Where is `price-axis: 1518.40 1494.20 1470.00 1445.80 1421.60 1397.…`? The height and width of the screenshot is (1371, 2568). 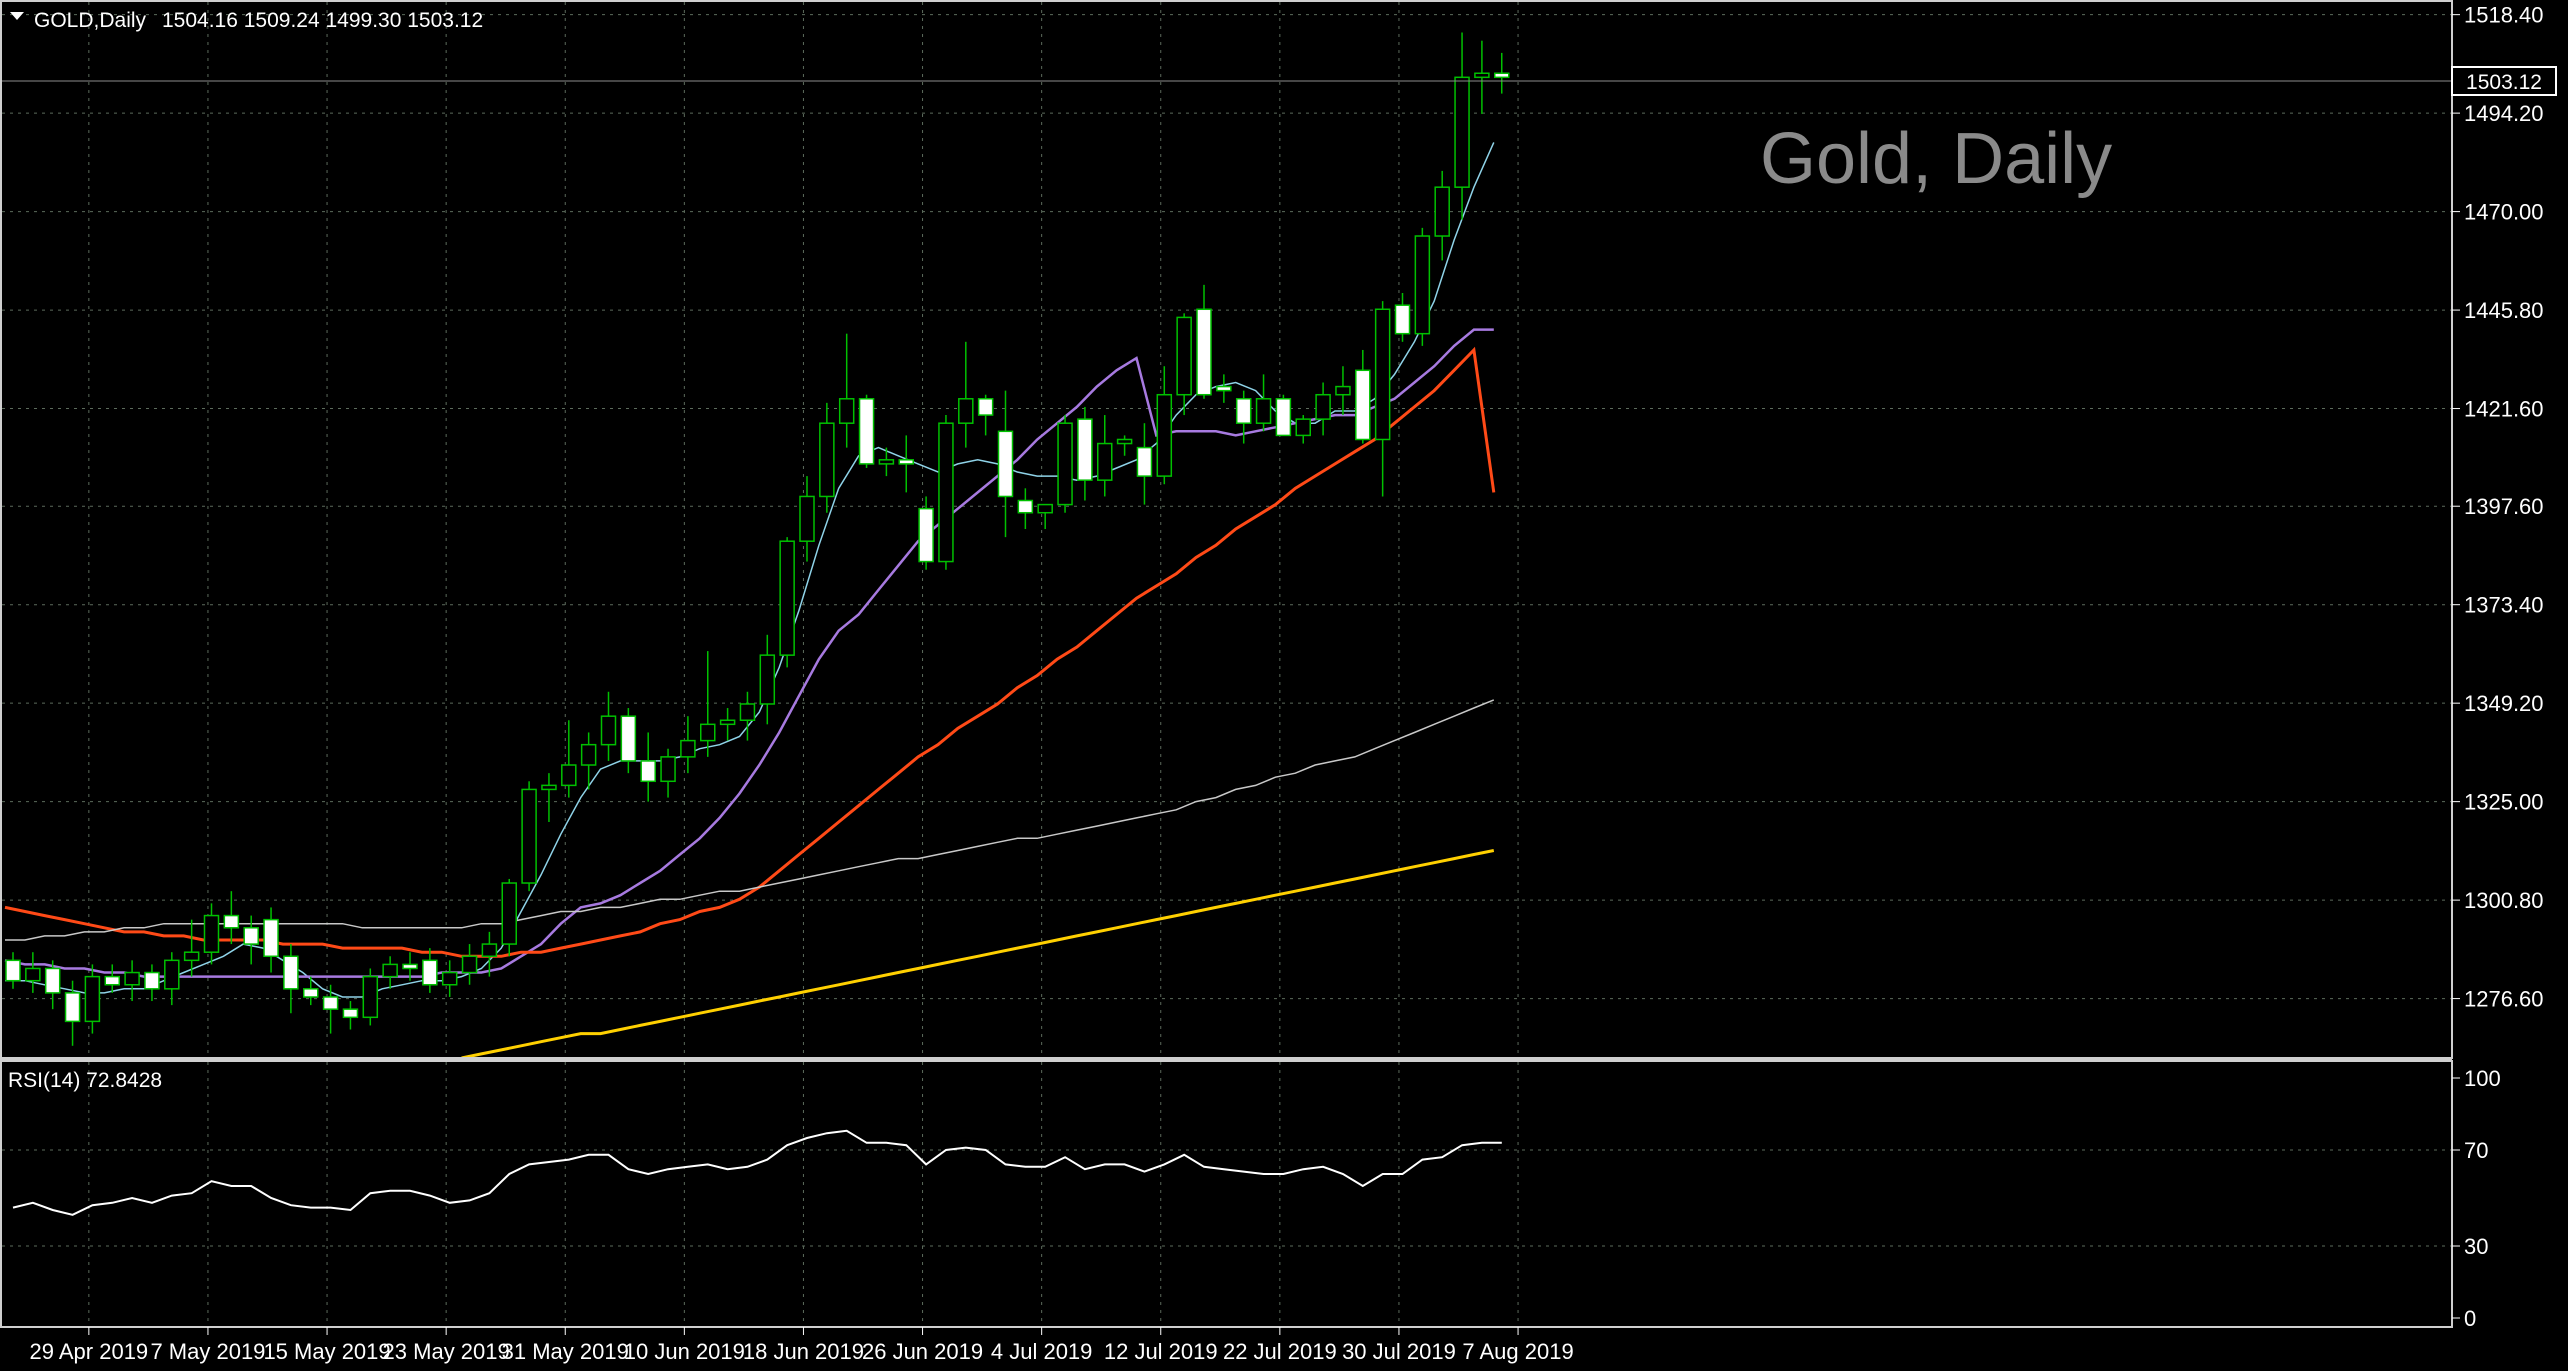
price-axis: 1518.40 1494.20 1470.00 1445.80 1421.60 1397.… is located at coordinates (2498, 507).